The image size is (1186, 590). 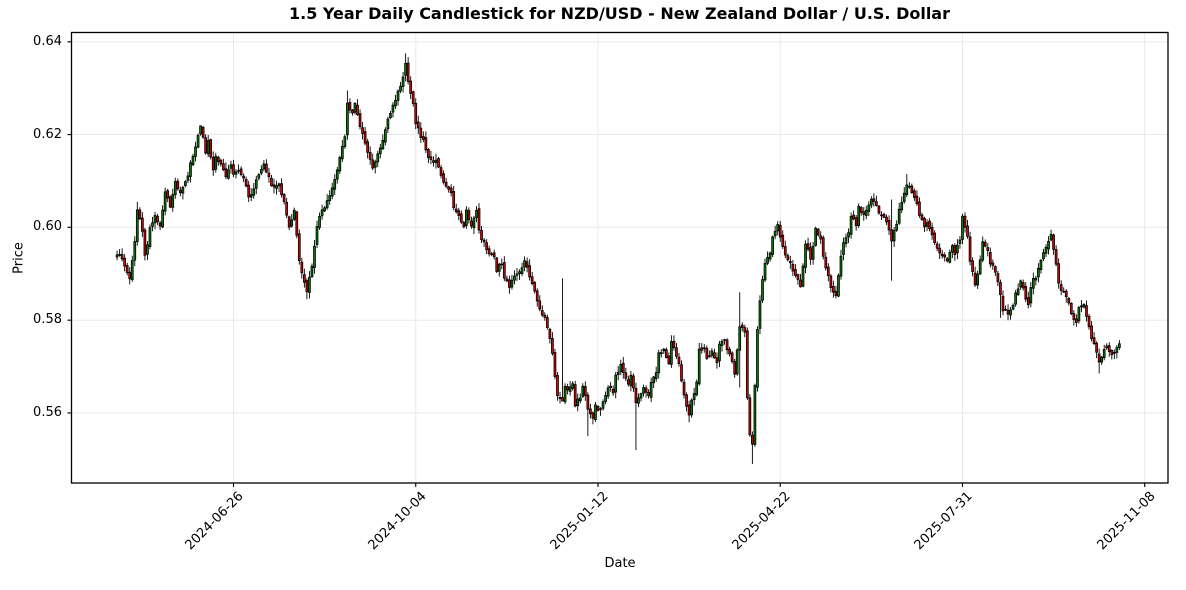 I want to click on y-tick-label: 0.60, so click(x=47, y=227).